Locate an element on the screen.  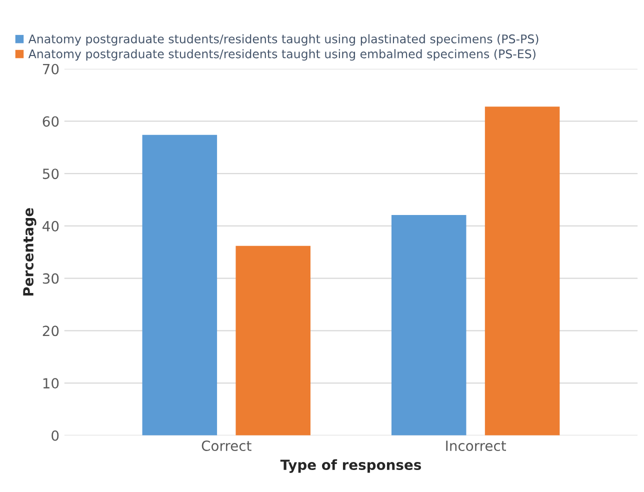
y-tick-label: 10 is located at coordinates (51, 383).